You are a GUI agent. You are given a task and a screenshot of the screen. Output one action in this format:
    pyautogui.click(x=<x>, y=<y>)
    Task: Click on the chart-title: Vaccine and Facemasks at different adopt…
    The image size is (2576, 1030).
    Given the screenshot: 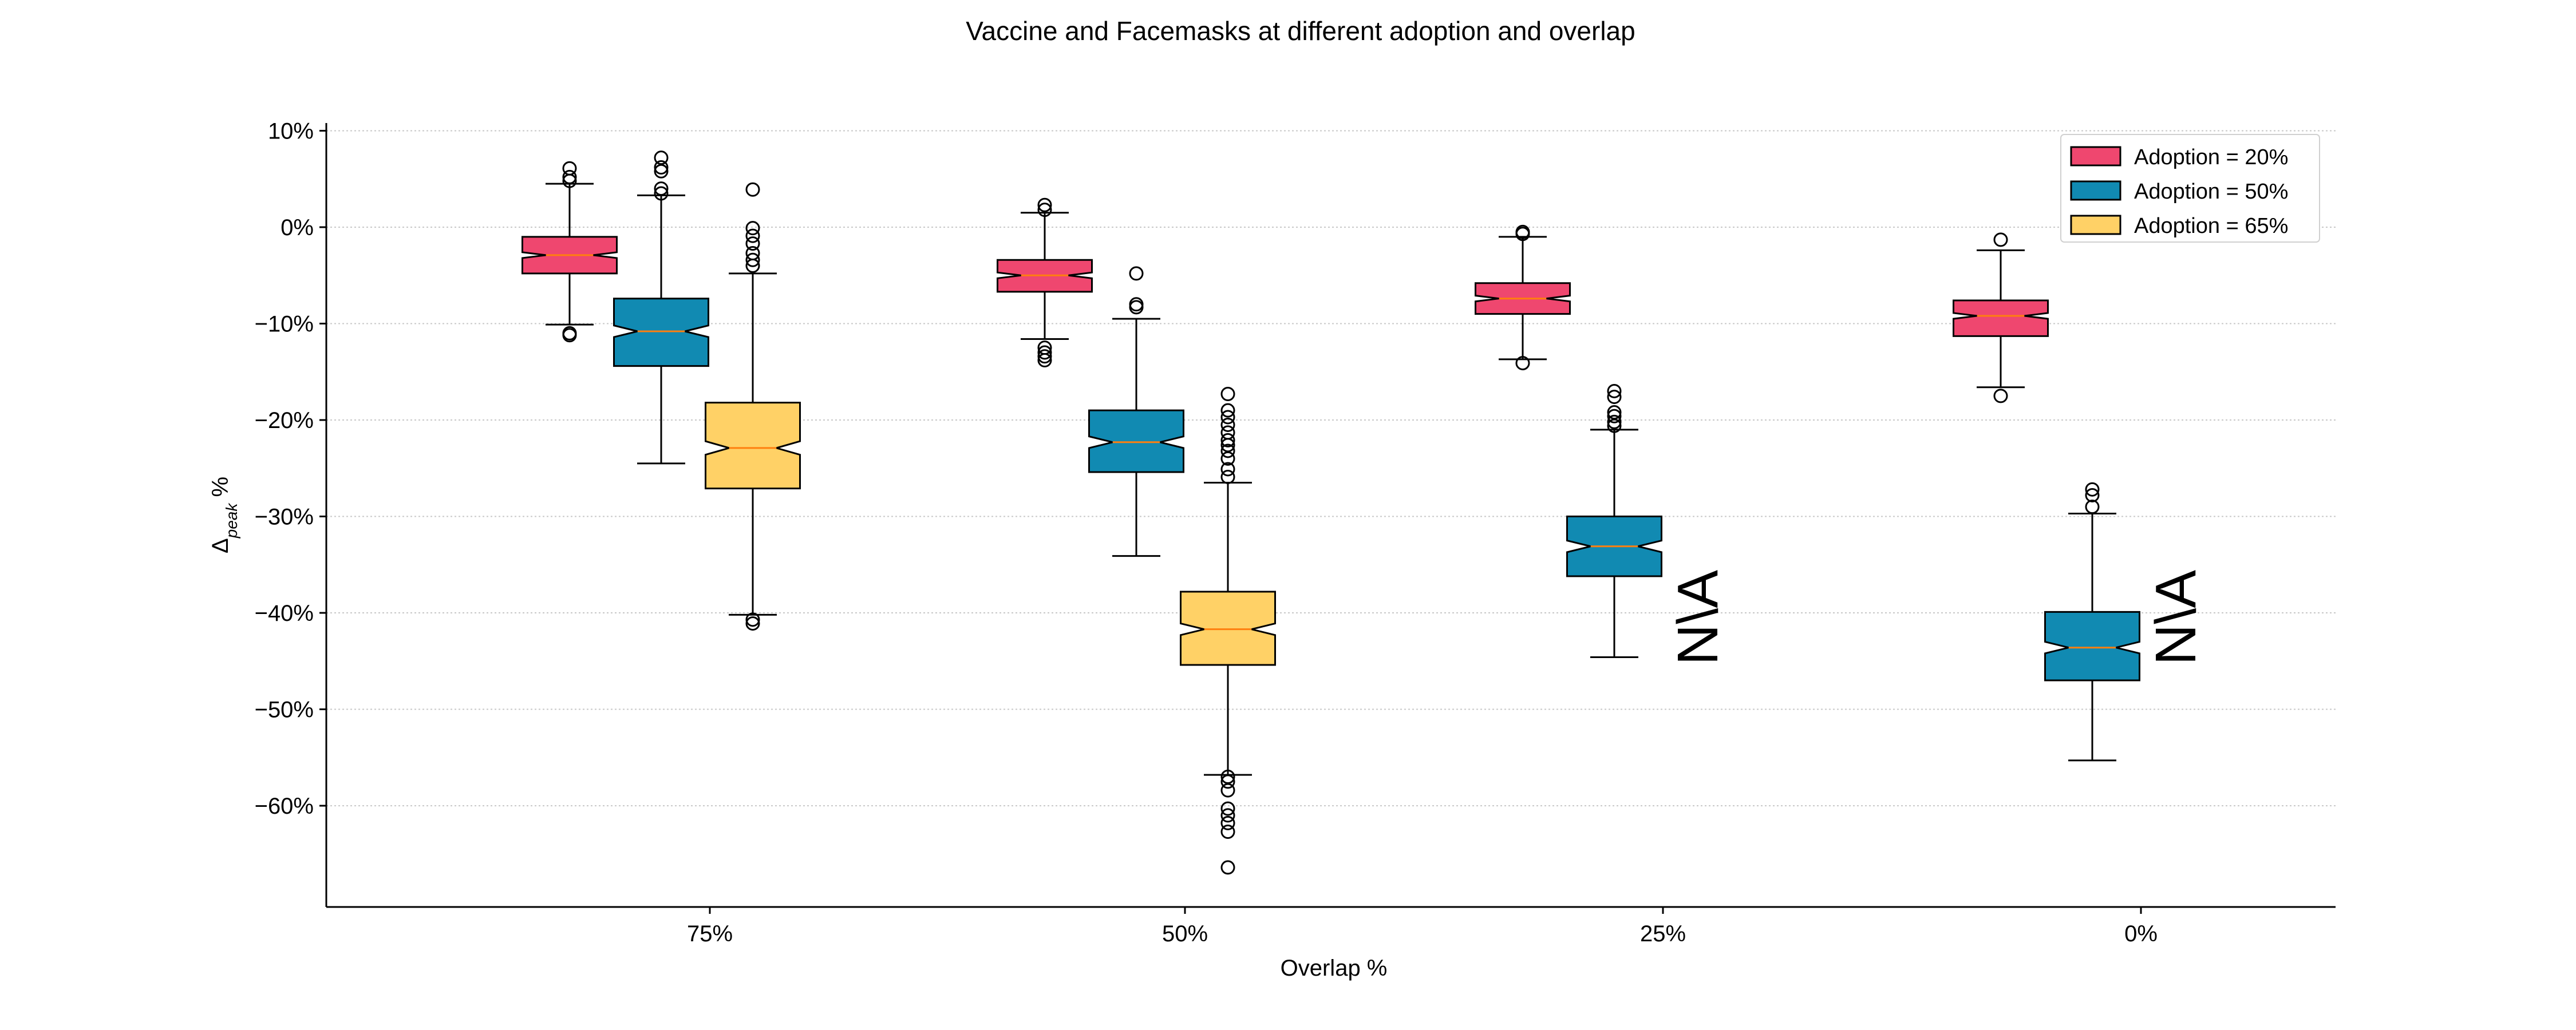 What is the action you would take?
    pyautogui.click(x=1300, y=31)
    